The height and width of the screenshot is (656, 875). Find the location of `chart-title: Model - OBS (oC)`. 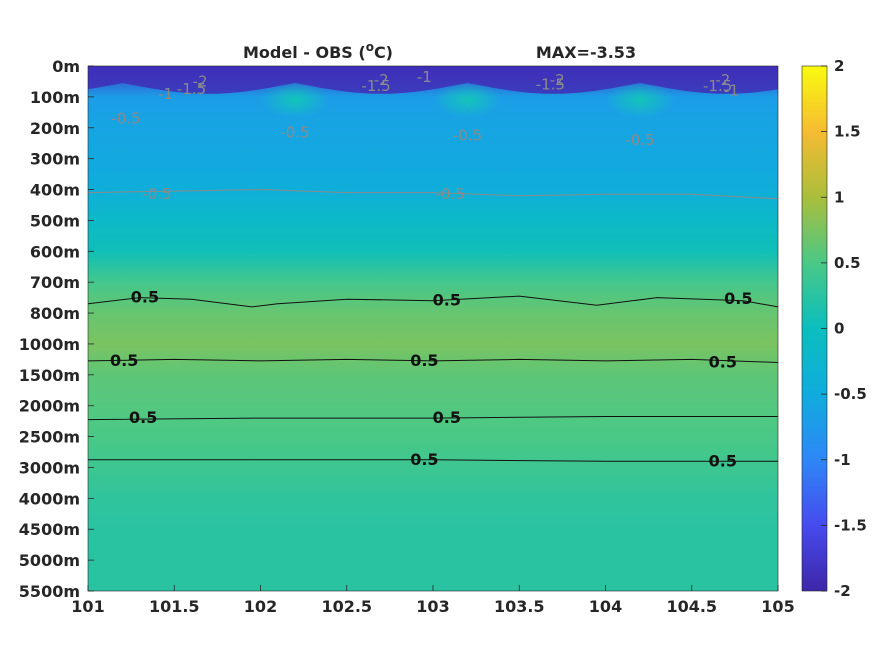

chart-title: Model - OBS (oC) is located at coordinates (318, 51).